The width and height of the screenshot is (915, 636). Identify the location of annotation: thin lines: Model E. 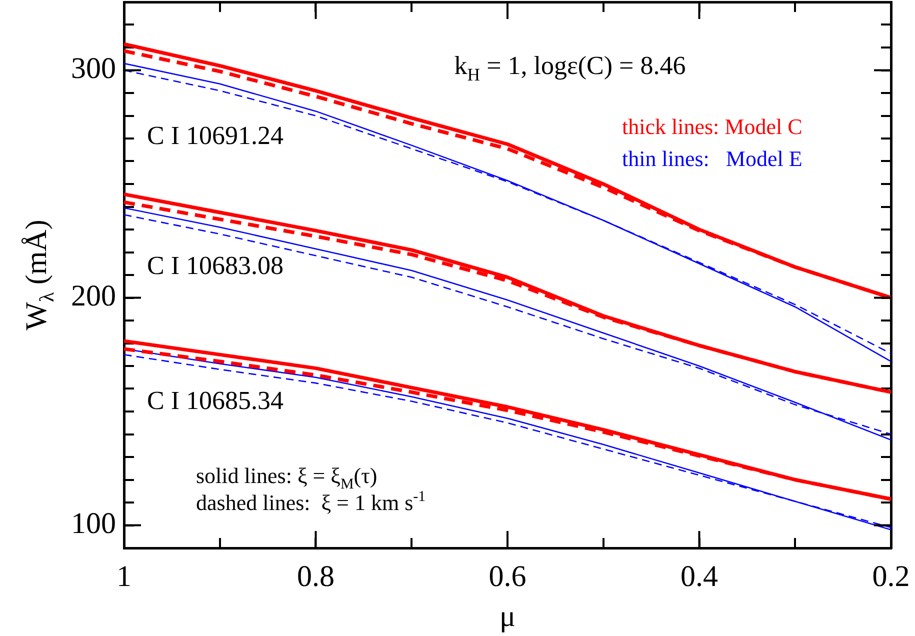
(712, 158).